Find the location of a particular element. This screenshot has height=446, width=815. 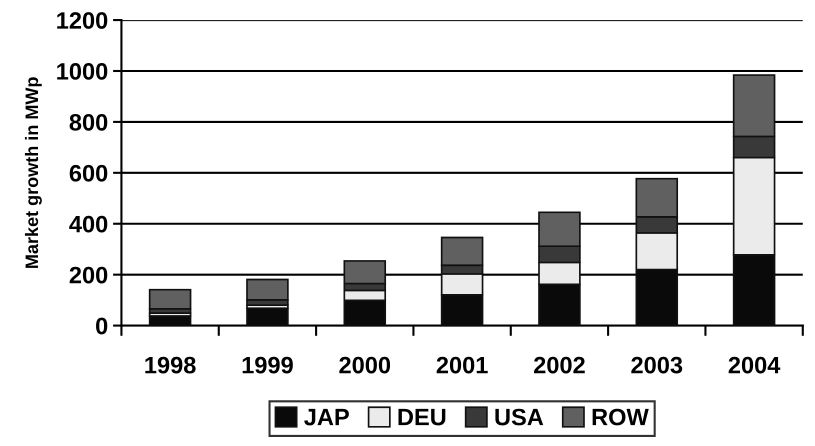

x-tick-label: 2000 is located at coordinates (364, 365).